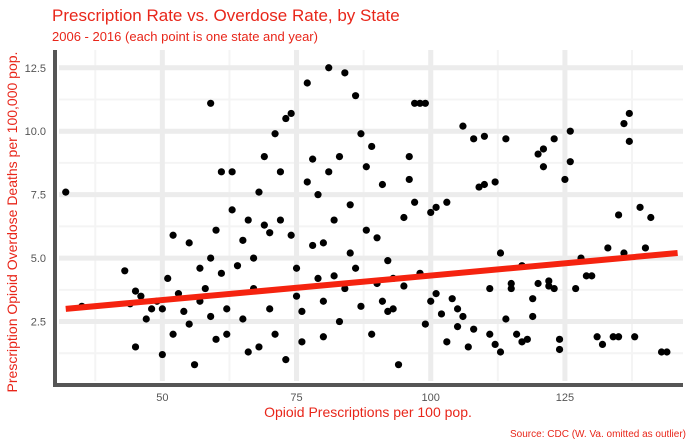 The image size is (693, 447). What do you see at coordinates (35, 132) in the screenshot?
I see `y-tick-label: 10.0` at bounding box center [35, 132].